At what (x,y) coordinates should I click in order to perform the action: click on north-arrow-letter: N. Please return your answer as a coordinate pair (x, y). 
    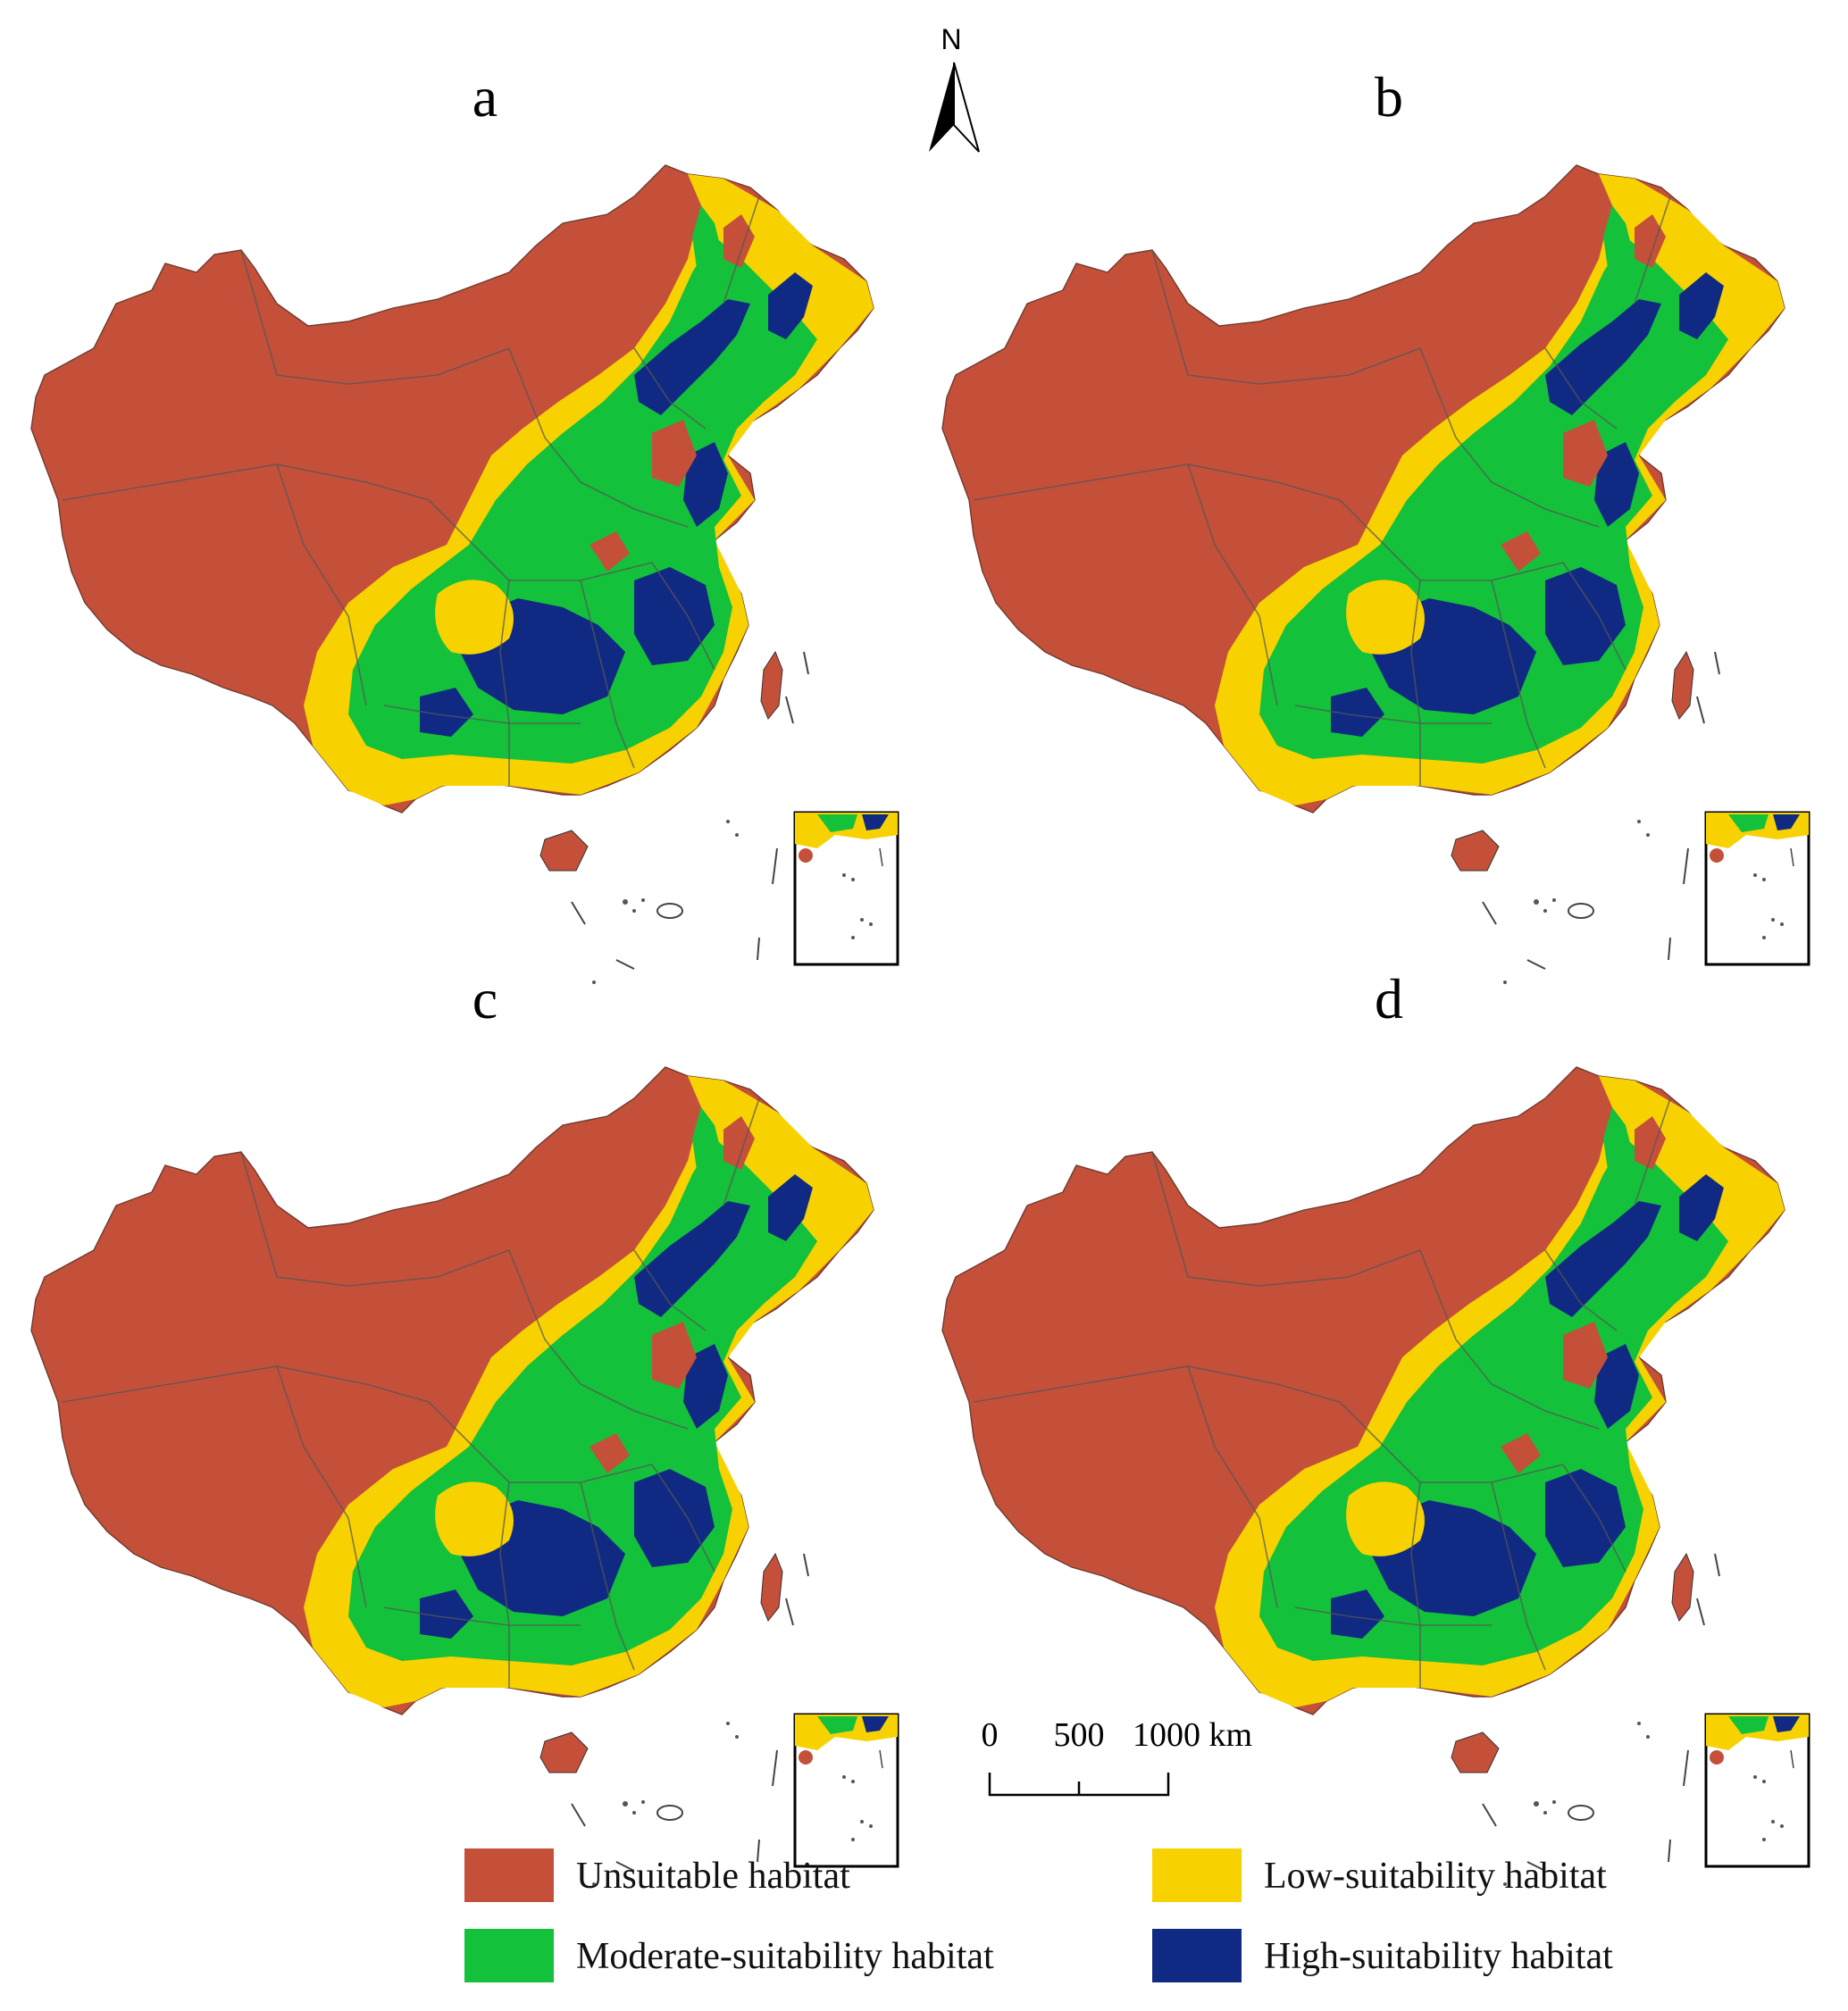
    Looking at the image, I should click on (951, 39).